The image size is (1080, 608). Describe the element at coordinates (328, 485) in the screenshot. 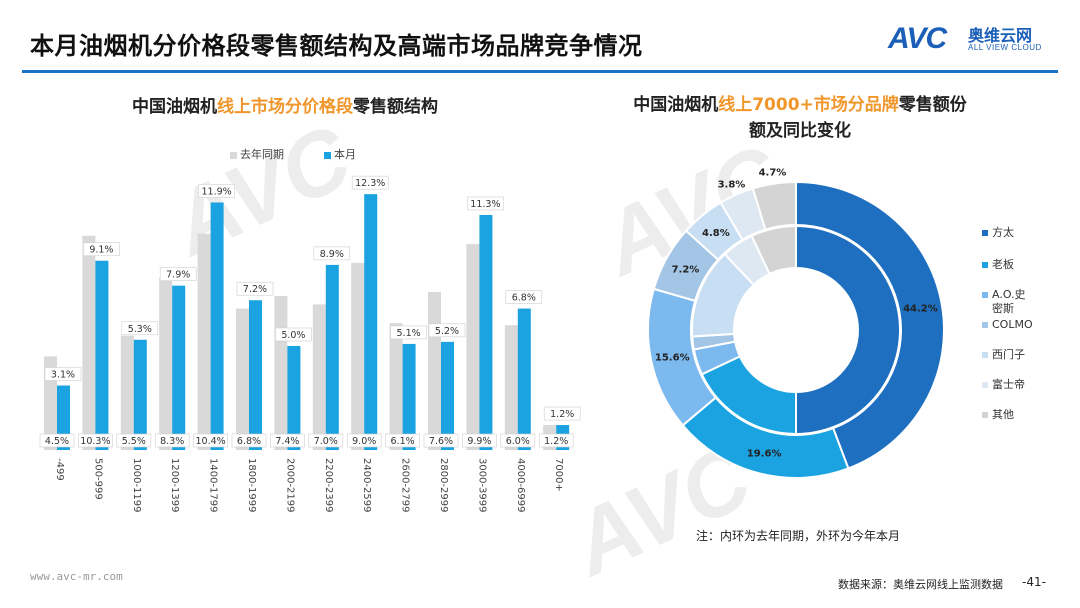

I see `x-tick-label: 2200-2399` at that location.